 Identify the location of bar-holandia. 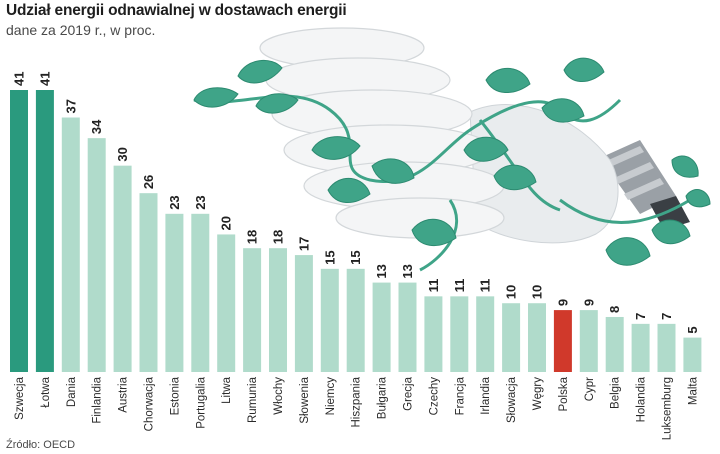
(640, 347).